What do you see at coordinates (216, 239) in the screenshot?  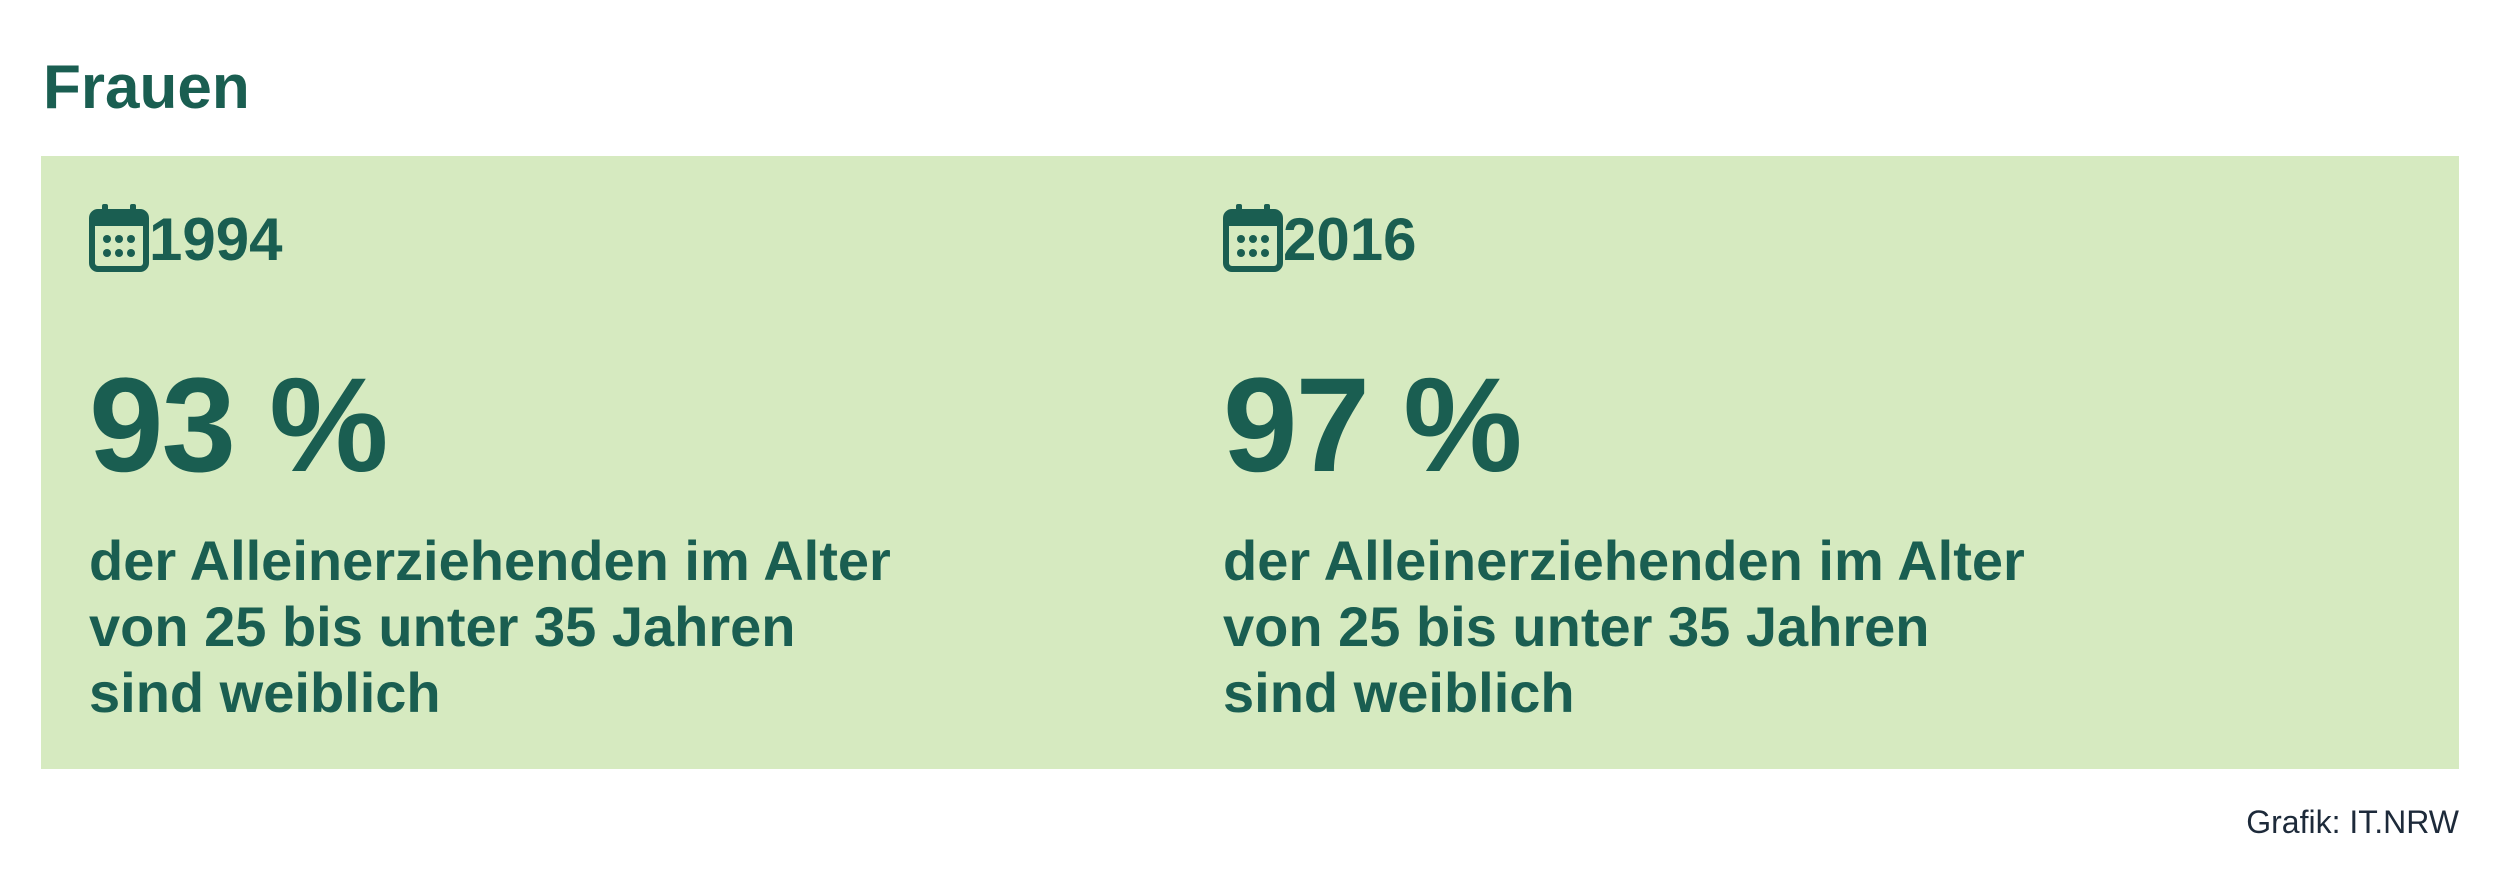 I see `year: 1994` at bounding box center [216, 239].